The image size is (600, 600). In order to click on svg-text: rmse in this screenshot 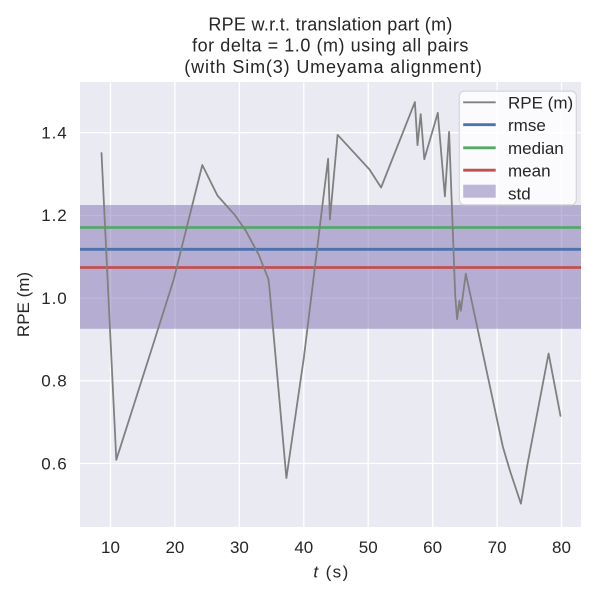, I will do `click(527, 125)`.